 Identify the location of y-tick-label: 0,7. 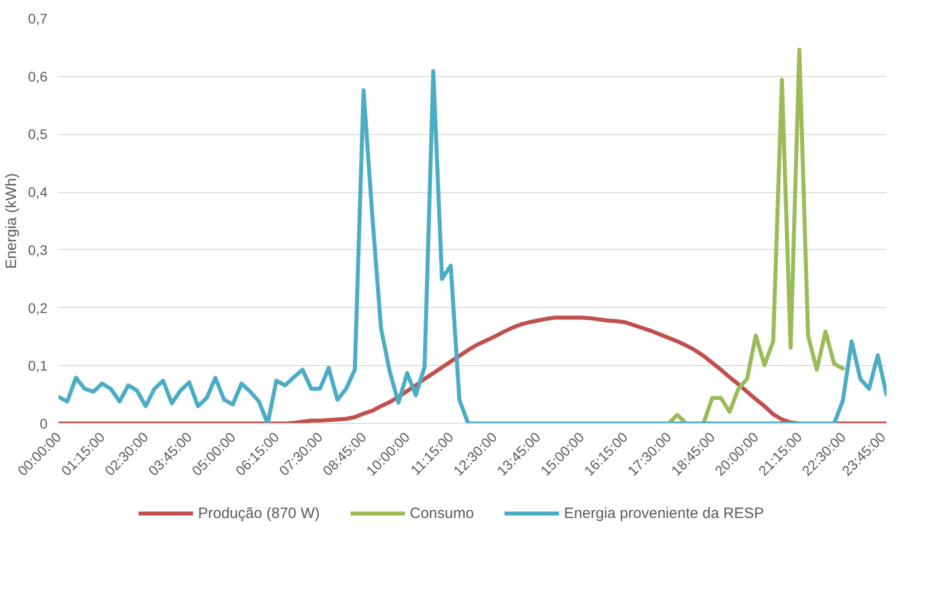
(38, 18).